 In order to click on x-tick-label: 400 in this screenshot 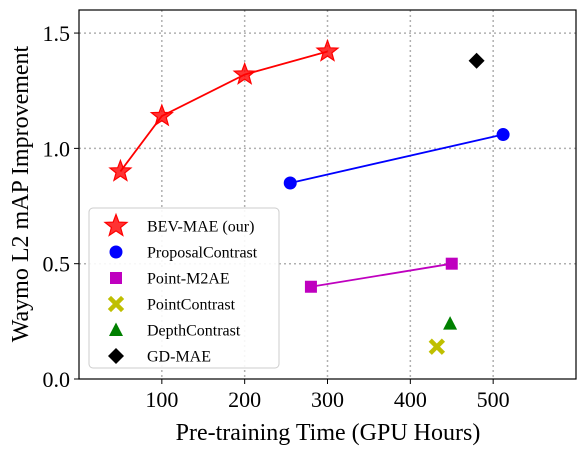, I will do `click(410, 399)`.